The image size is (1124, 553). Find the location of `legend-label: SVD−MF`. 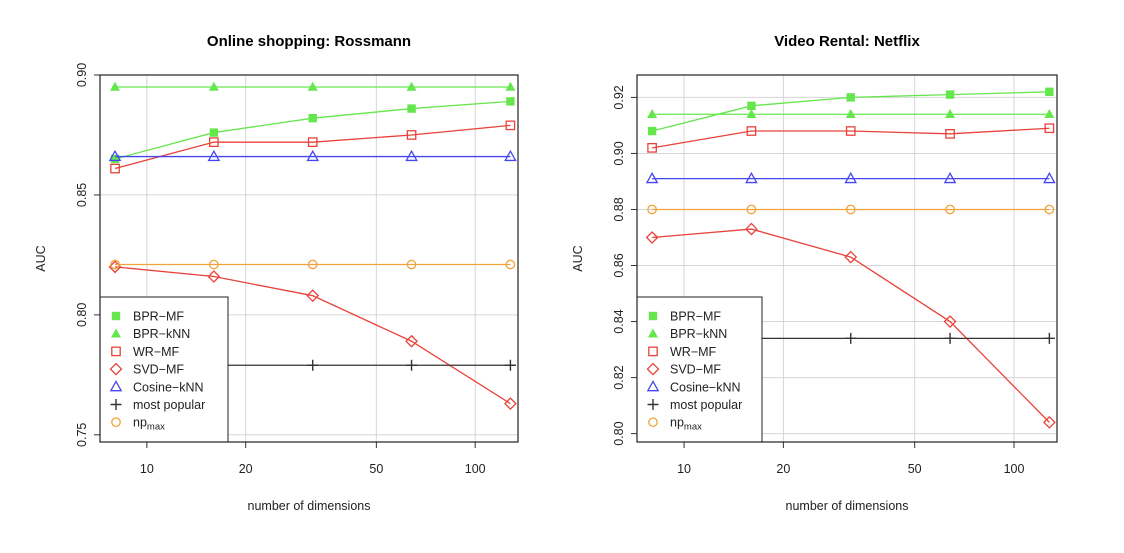

legend-label: SVD−MF is located at coordinates (695, 370).